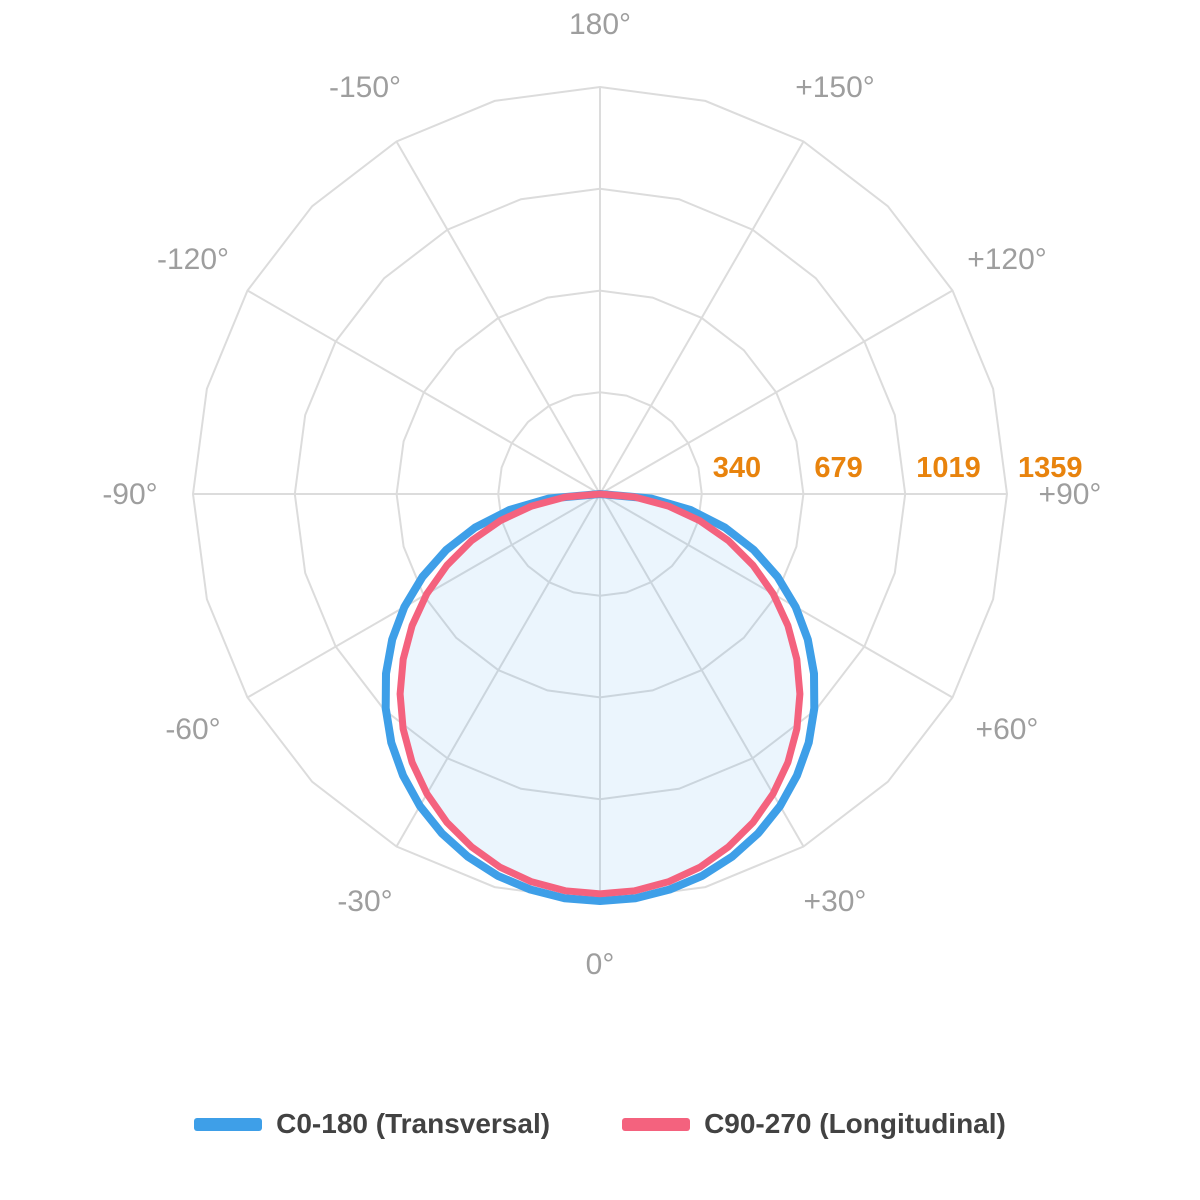  Describe the element at coordinates (365, 87) in the screenshot. I see `angle-label--150: -150°` at that location.